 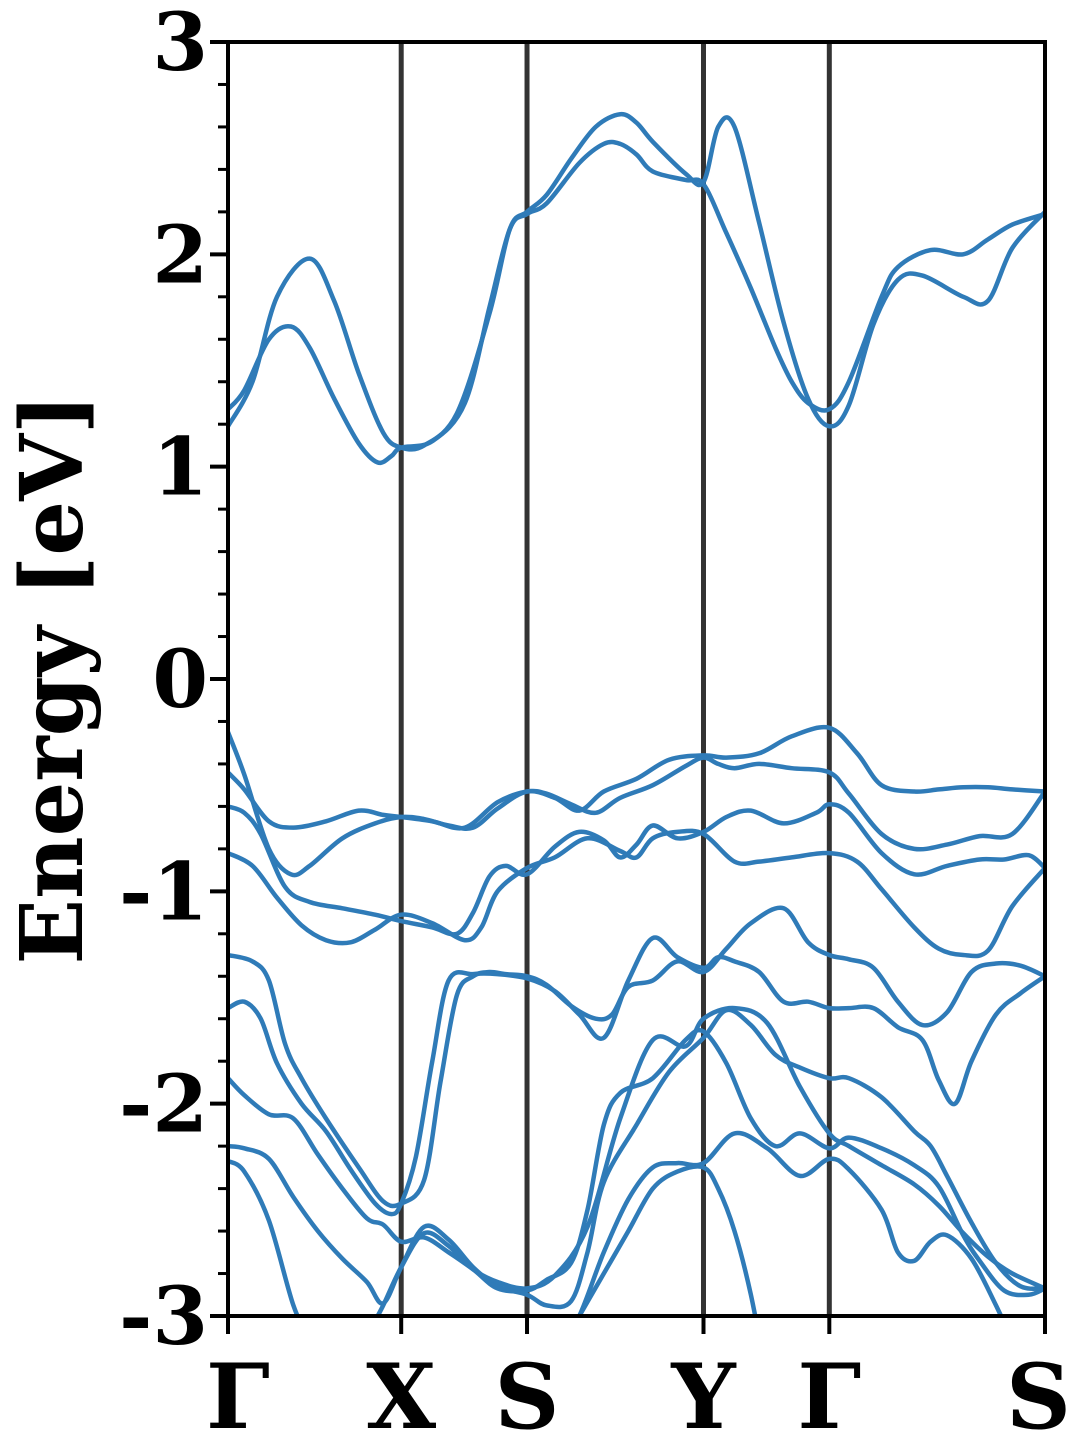 I want to click on y-tick-label-6: 3, so click(x=180, y=44).